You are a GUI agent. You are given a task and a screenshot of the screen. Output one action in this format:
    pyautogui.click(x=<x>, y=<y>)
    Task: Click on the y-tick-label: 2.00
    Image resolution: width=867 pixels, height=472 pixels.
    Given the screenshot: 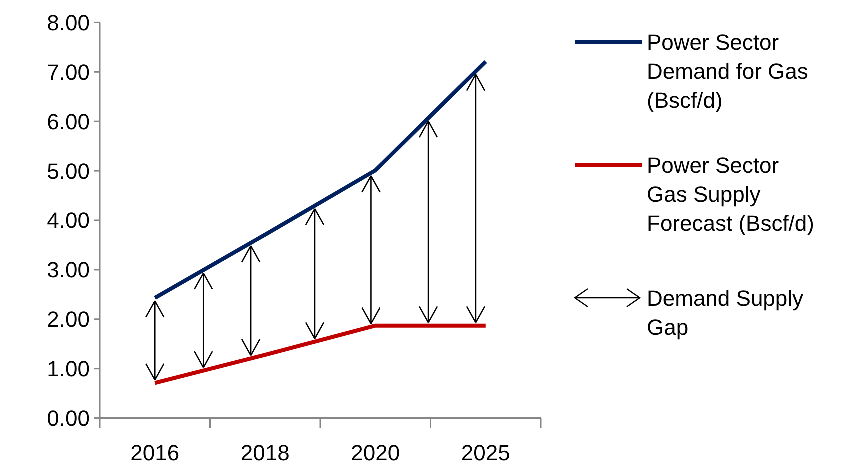 What is the action you would take?
    pyautogui.click(x=68, y=319)
    